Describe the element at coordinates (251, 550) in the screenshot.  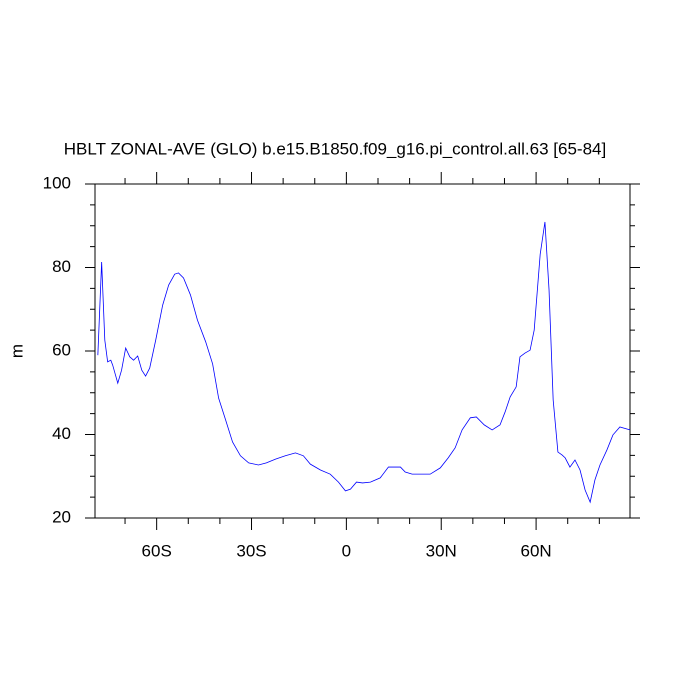
I see `x-tick-label: 30S` at that location.